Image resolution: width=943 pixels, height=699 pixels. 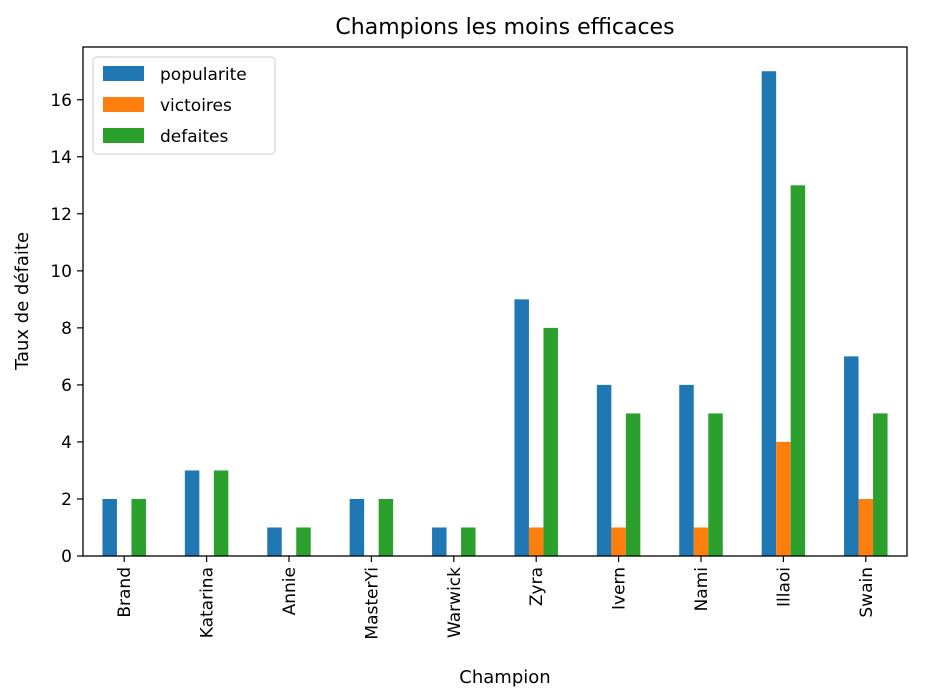 What do you see at coordinates (221, 513) in the screenshot?
I see `bar-defaites-katarina` at bounding box center [221, 513].